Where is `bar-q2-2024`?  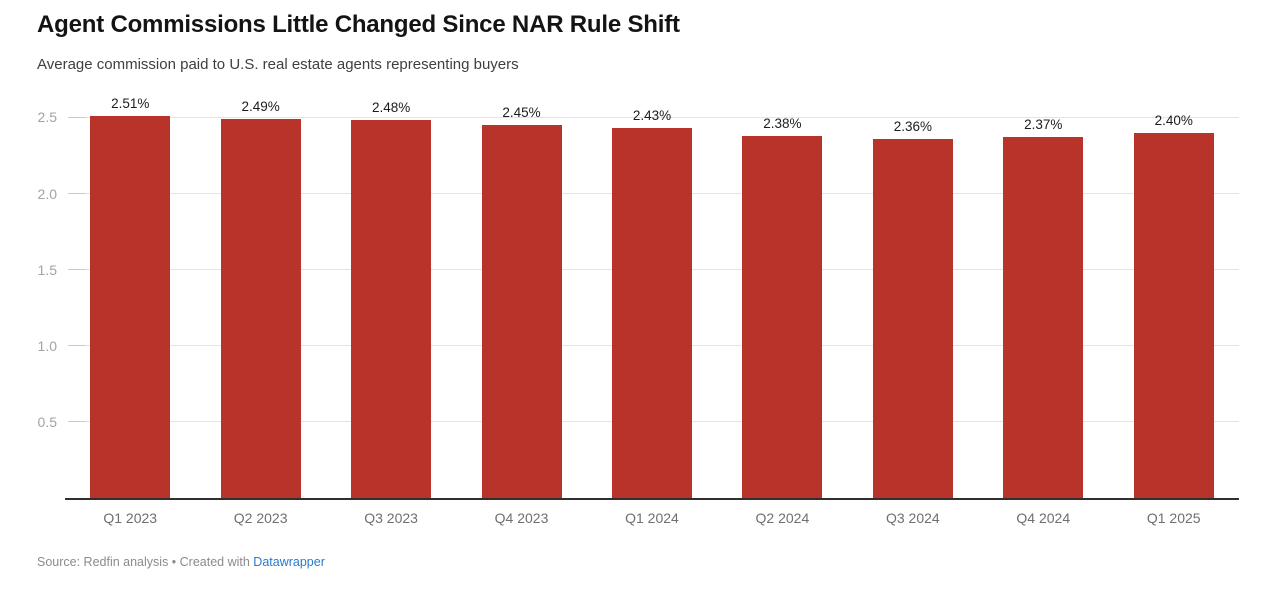 bar-q2-2024 is located at coordinates (782, 316).